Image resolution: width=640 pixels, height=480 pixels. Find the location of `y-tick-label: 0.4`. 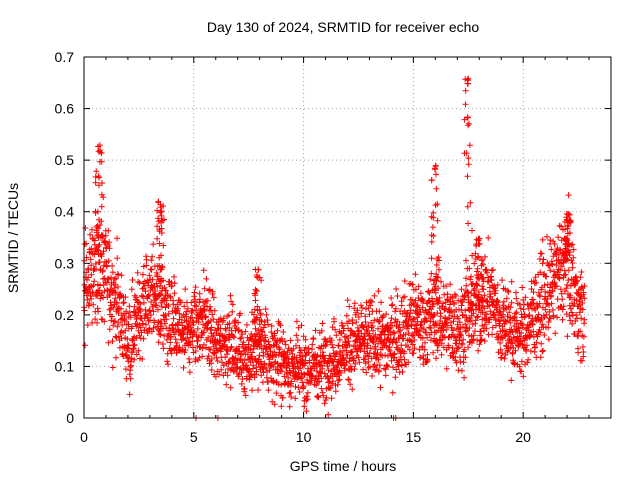

y-tick-label: 0.4 is located at coordinates (65, 212).